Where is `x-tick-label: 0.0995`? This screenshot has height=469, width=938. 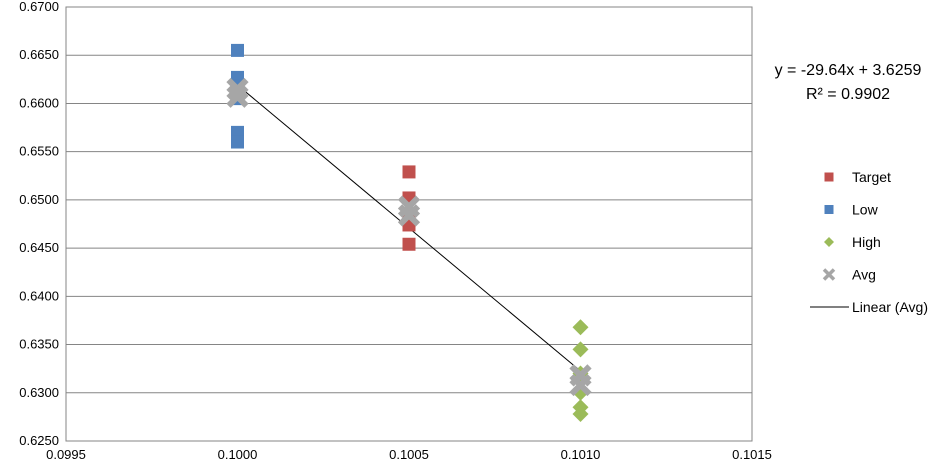
x-tick-label: 0.0995 is located at coordinates (66, 454).